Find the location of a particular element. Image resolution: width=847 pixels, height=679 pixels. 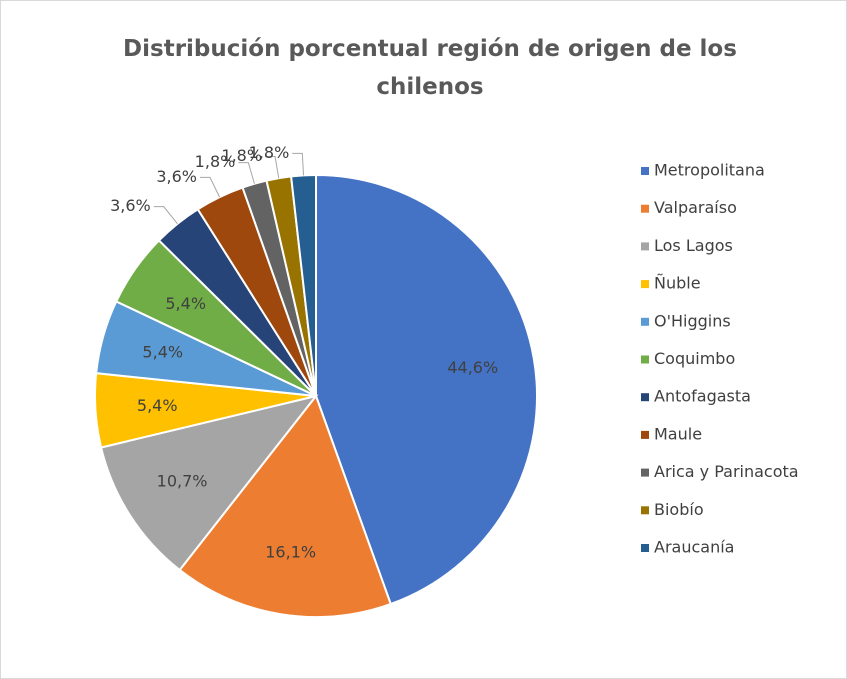

legend-label: Maule is located at coordinates (678, 433).